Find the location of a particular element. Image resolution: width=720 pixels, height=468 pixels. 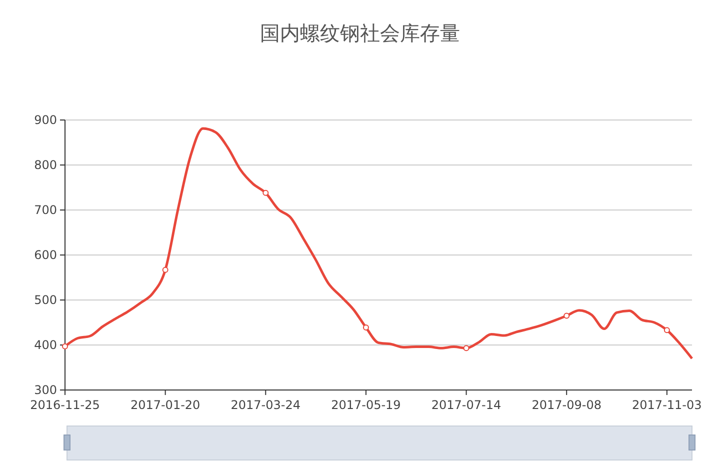

y-tick-label: 500 is located at coordinates (45, 300).